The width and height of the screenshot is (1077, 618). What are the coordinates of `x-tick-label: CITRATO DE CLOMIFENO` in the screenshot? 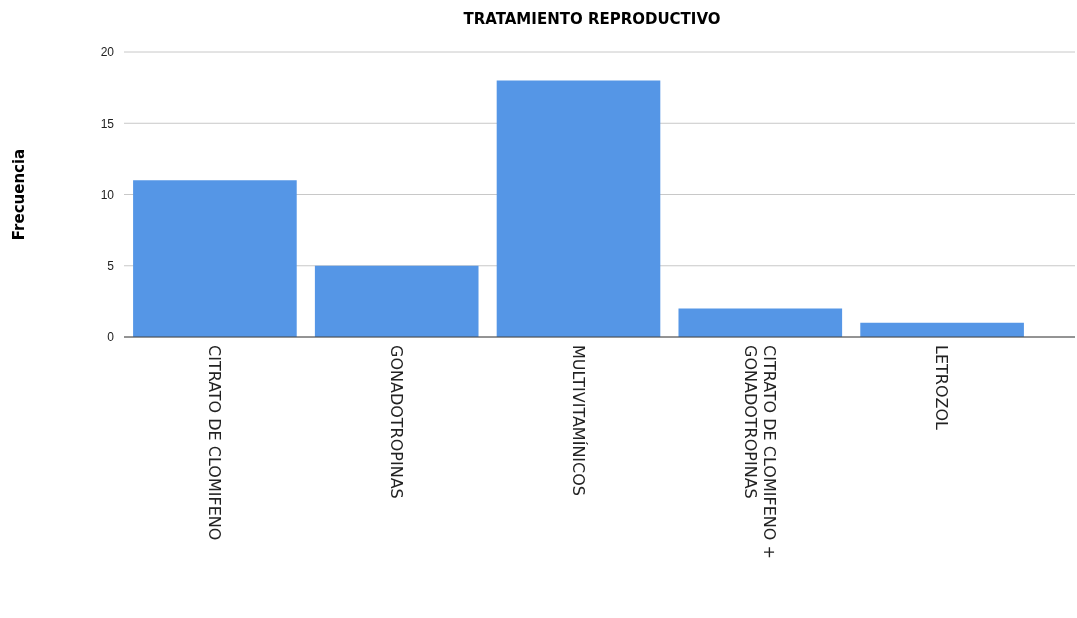 It's located at (215, 443).